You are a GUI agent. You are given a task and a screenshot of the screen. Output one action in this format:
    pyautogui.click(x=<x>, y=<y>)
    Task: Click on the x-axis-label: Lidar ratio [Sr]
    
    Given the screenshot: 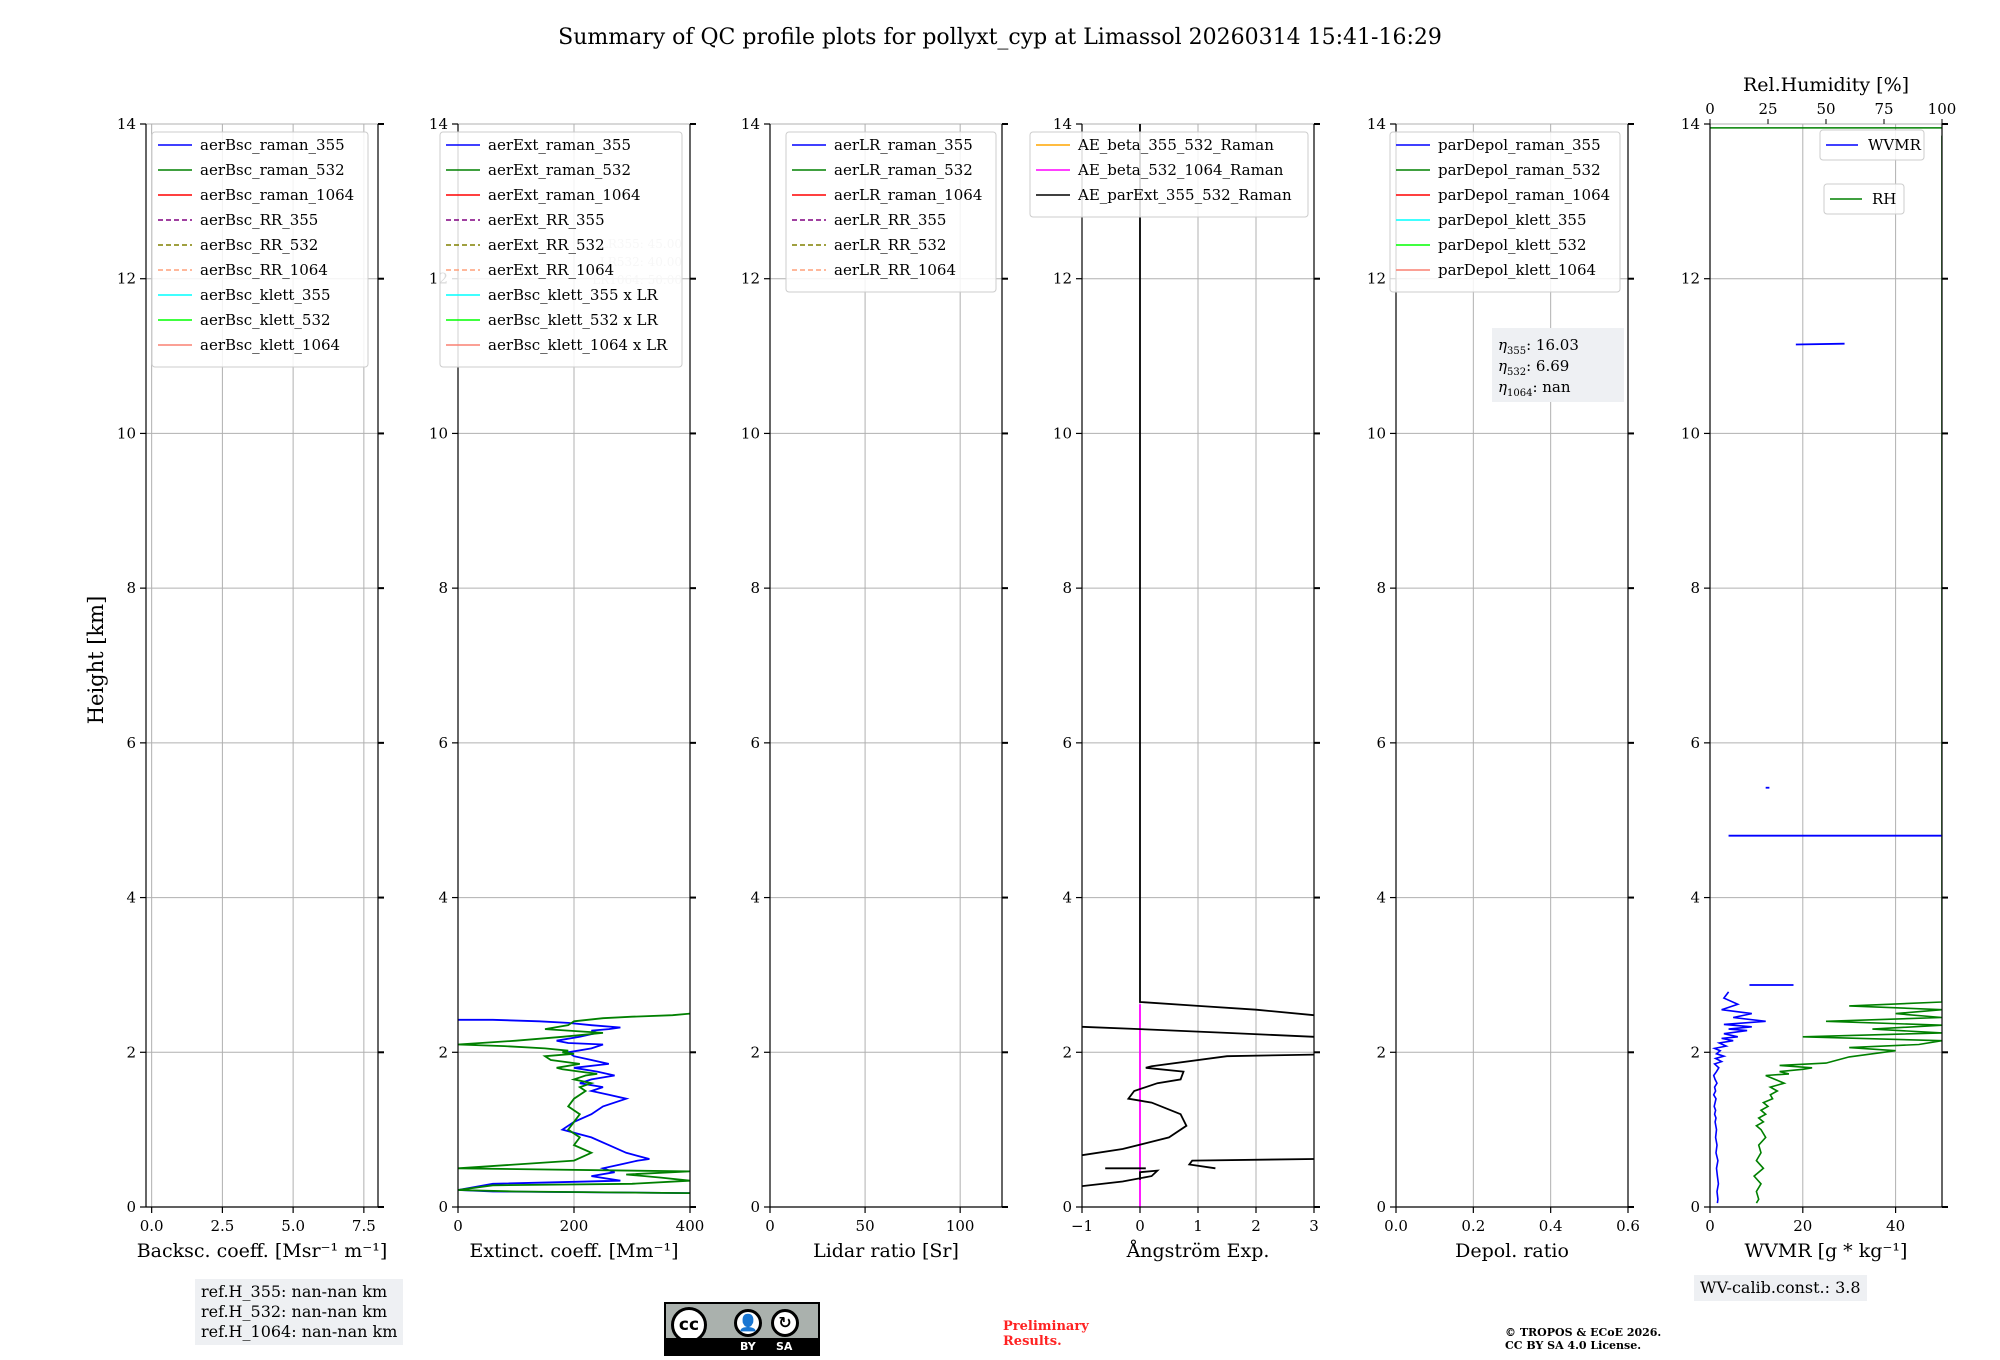 What is the action you would take?
    pyautogui.click(x=886, y=1251)
    